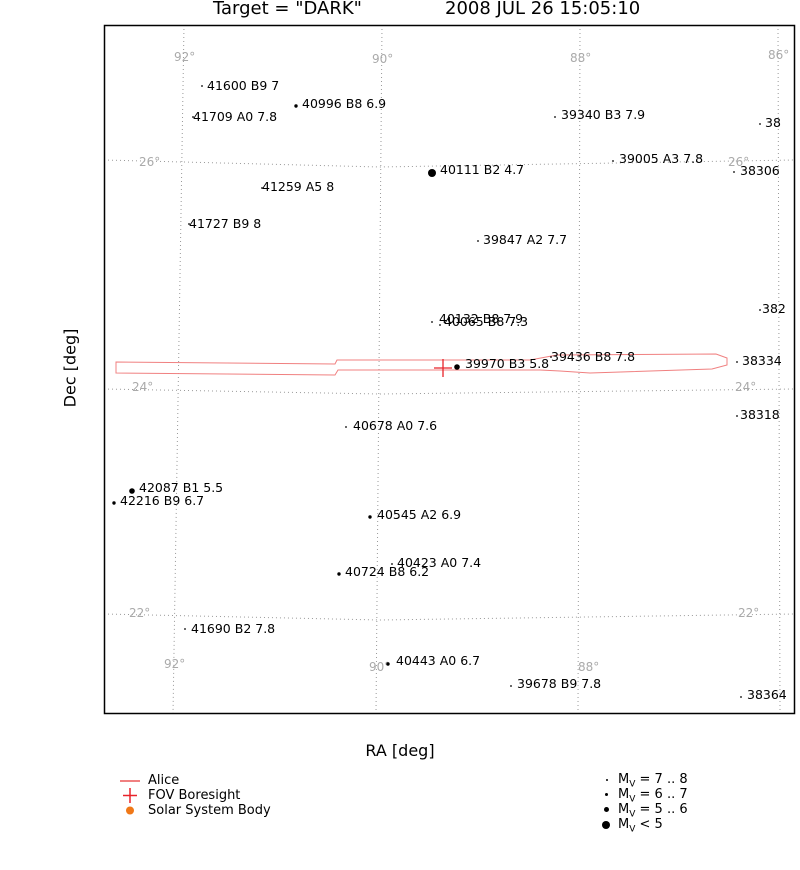 The width and height of the screenshot is (800, 870). What do you see at coordinates (181, 487) in the screenshot?
I see `star-label: 42087 B1 5.5` at bounding box center [181, 487].